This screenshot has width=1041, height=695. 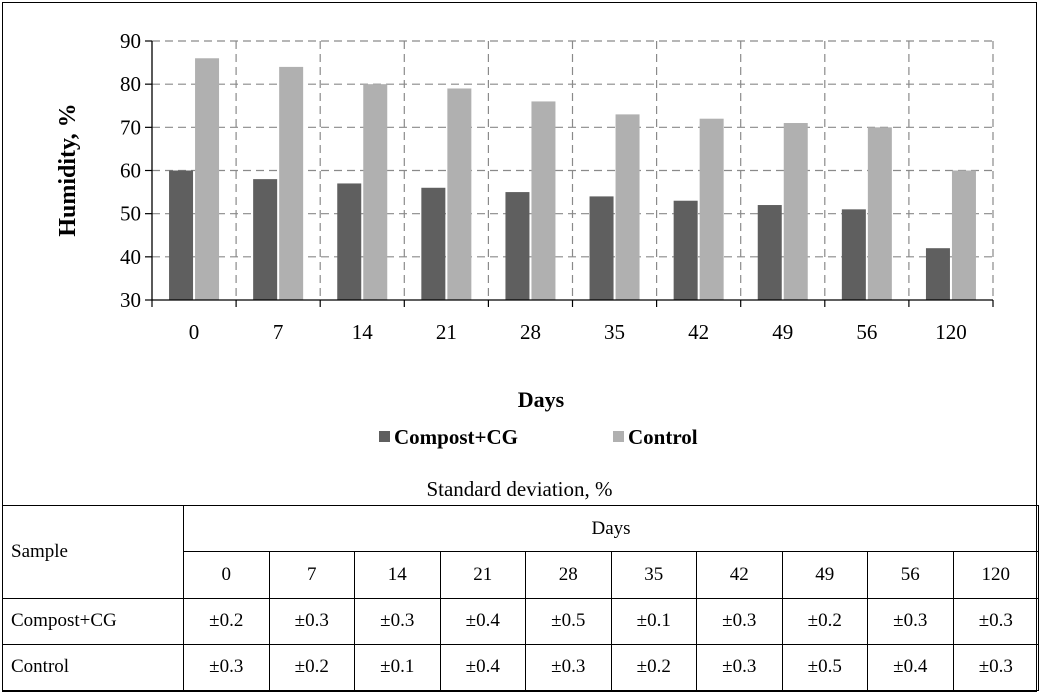 What do you see at coordinates (824, 575) in the screenshot?
I see `day-cell: 49` at bounding box center [824, 575].